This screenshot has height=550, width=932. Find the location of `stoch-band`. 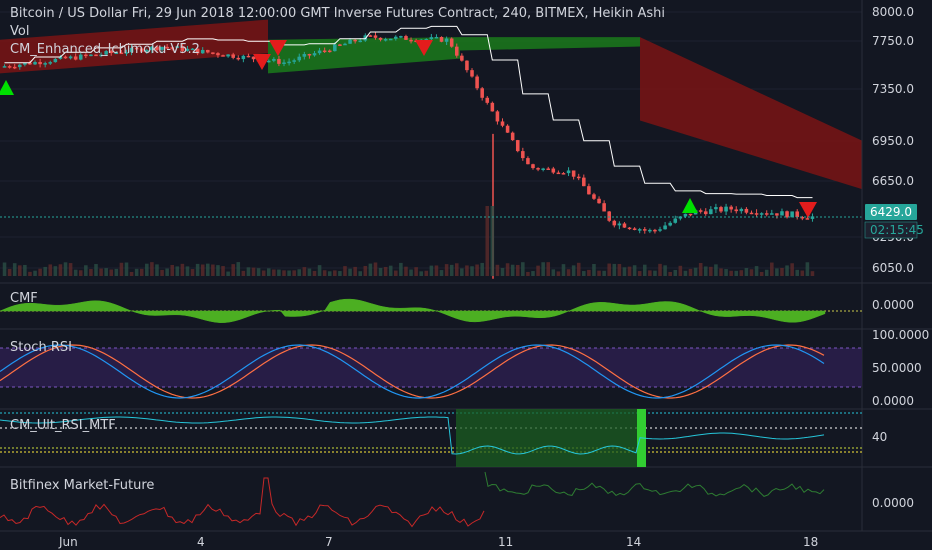

stoch-band is located at coordinates (431, 367).